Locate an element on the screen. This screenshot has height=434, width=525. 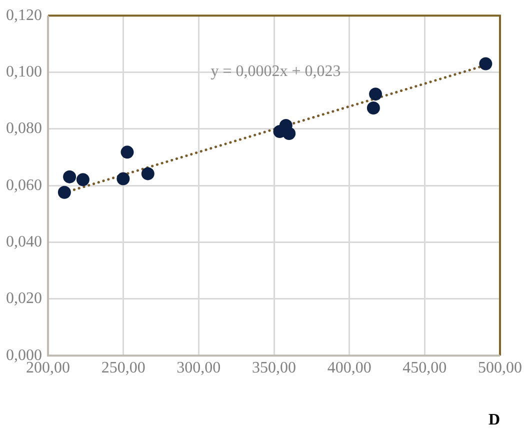
y-tick-label: 0,120 is located at coordinates (24, 15).